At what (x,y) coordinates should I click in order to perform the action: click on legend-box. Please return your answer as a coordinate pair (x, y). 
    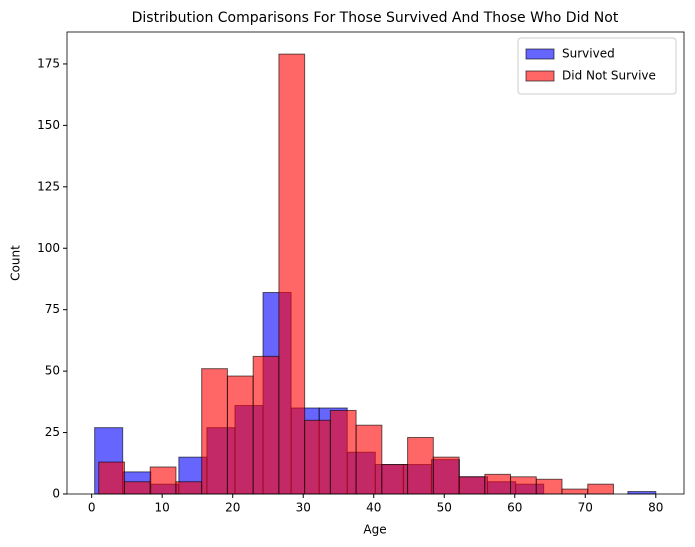
    Looking at the image, I should click on (597, 66).